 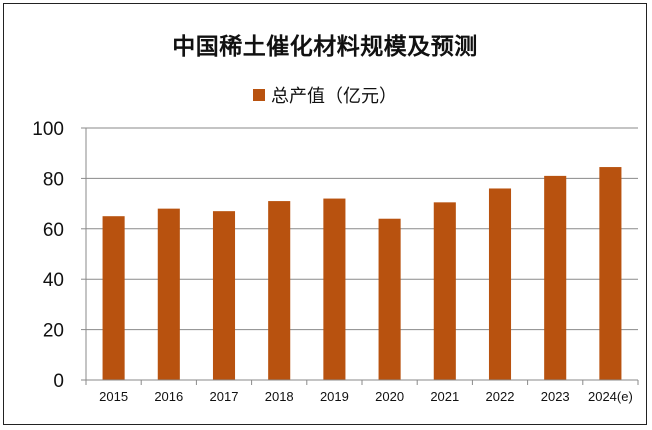 What do you see at coordinates (48, 129) in the screenshot?
I see `y-tick-label: 100` at bounding box center [48, 129].